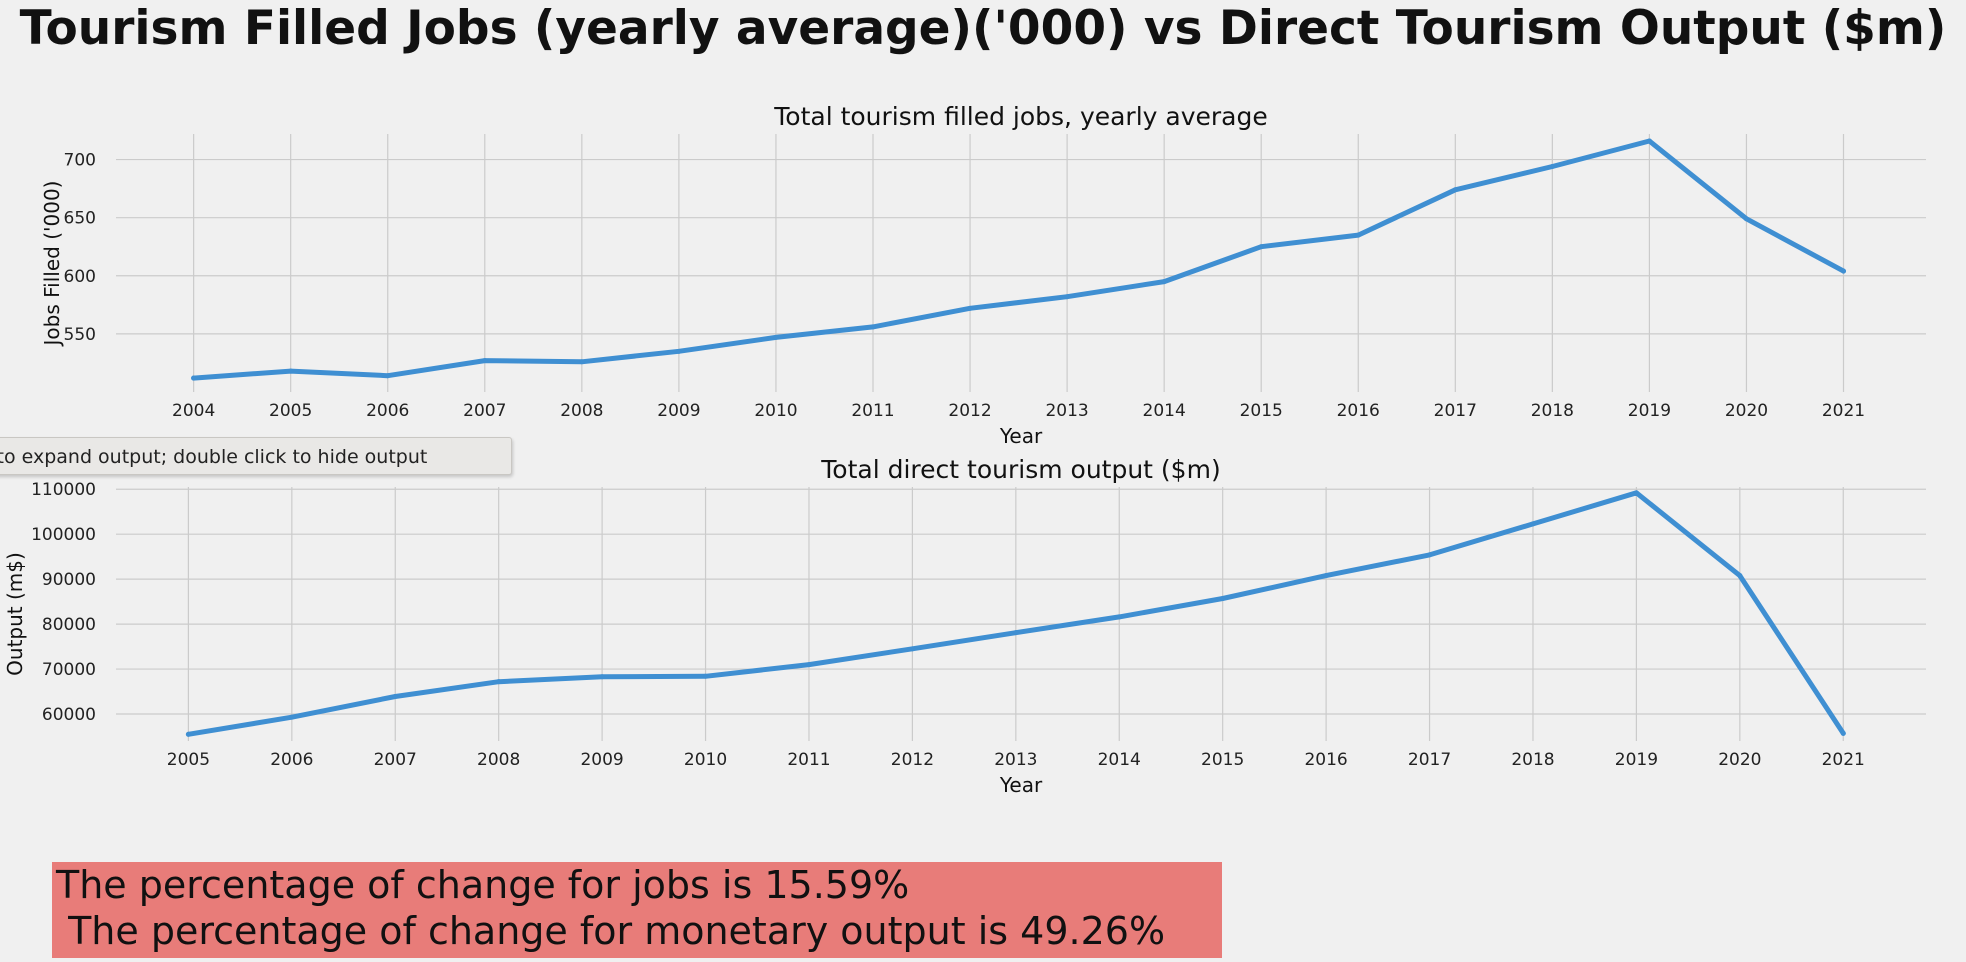  What do you see at coordinates (15, 614) in the screenshot?
I see `y-axis-label: Output (m$)` at bounding box center [15, 614].